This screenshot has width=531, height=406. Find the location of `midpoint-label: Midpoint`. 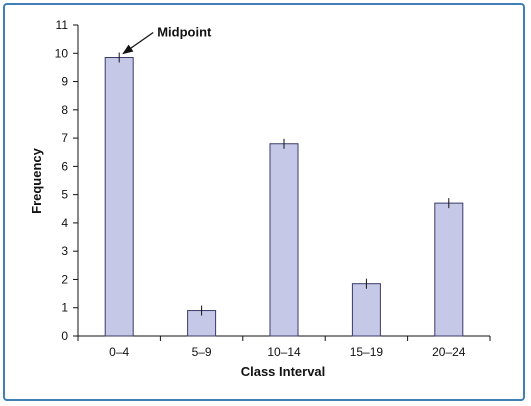

midpoint-label: Midpoint is located at coordinates (184, 32).